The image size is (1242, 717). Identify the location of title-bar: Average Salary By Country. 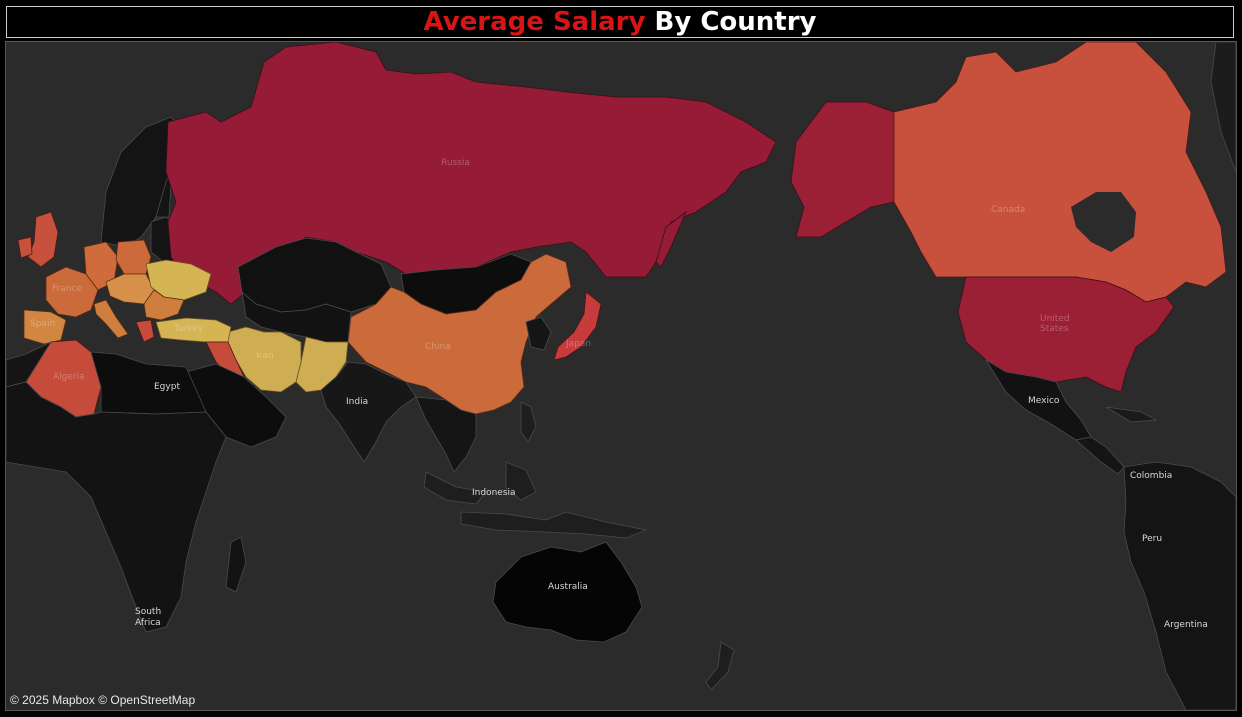
(620, 22).